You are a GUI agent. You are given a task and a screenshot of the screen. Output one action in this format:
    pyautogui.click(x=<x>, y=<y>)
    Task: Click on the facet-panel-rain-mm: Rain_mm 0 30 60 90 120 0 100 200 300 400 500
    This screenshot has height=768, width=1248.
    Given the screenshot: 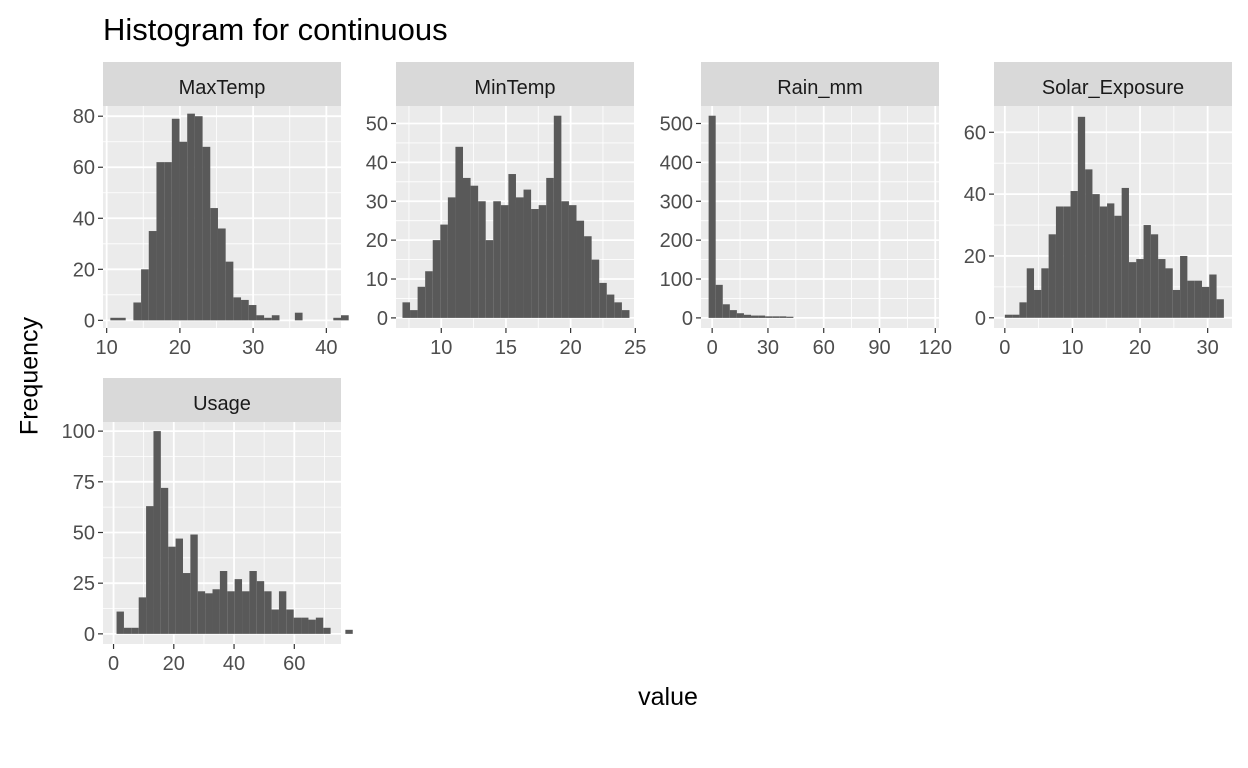 What is the action you would take?
    pyautogui.click(x=806, y=210)
    